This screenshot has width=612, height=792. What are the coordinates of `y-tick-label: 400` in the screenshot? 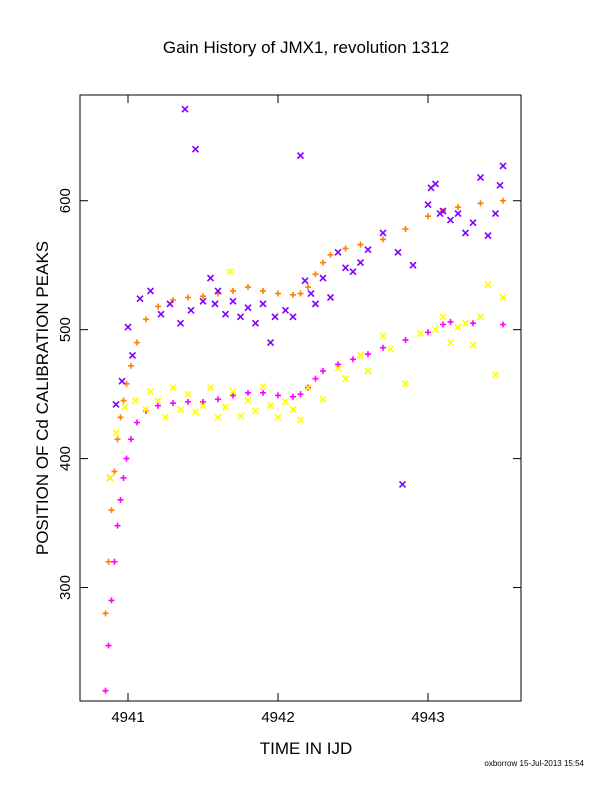 It's located at (65, 458).